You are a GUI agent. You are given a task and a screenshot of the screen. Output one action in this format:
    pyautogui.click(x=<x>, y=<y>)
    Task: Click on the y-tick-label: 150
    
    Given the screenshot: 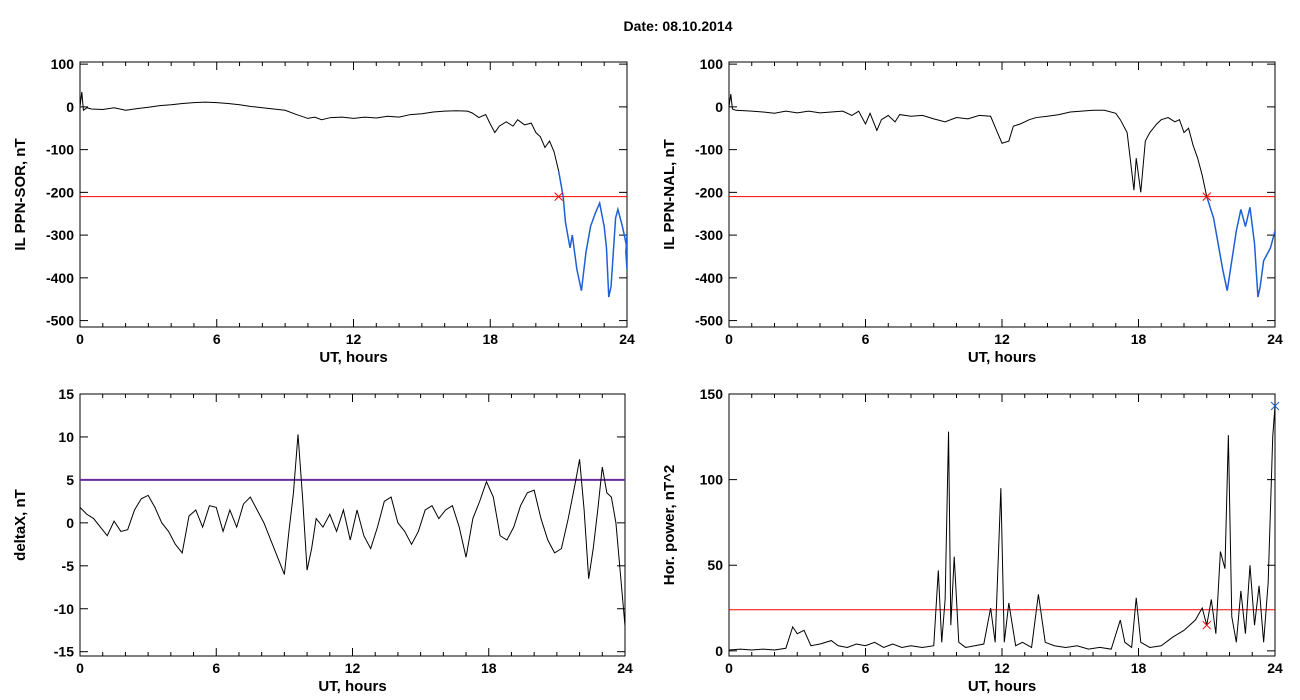 What is the action you would take?
    pyautogui.click(x=712, y=394)
    